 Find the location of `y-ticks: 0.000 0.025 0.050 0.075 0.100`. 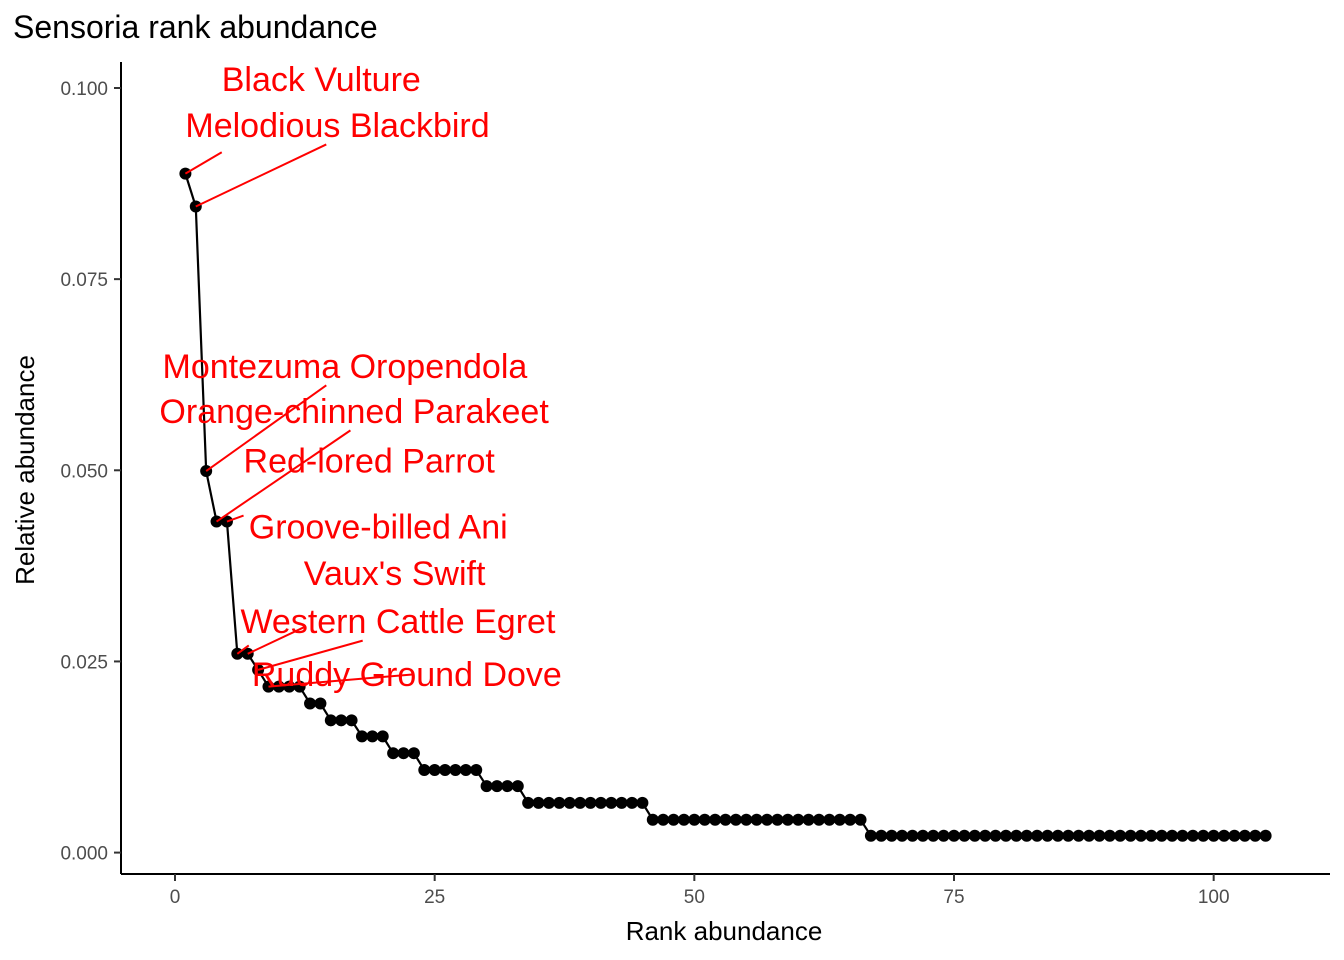

y-ticks: 0.000 0.025 0.050 0.075 0.100 is located at coordinates (90, 472).